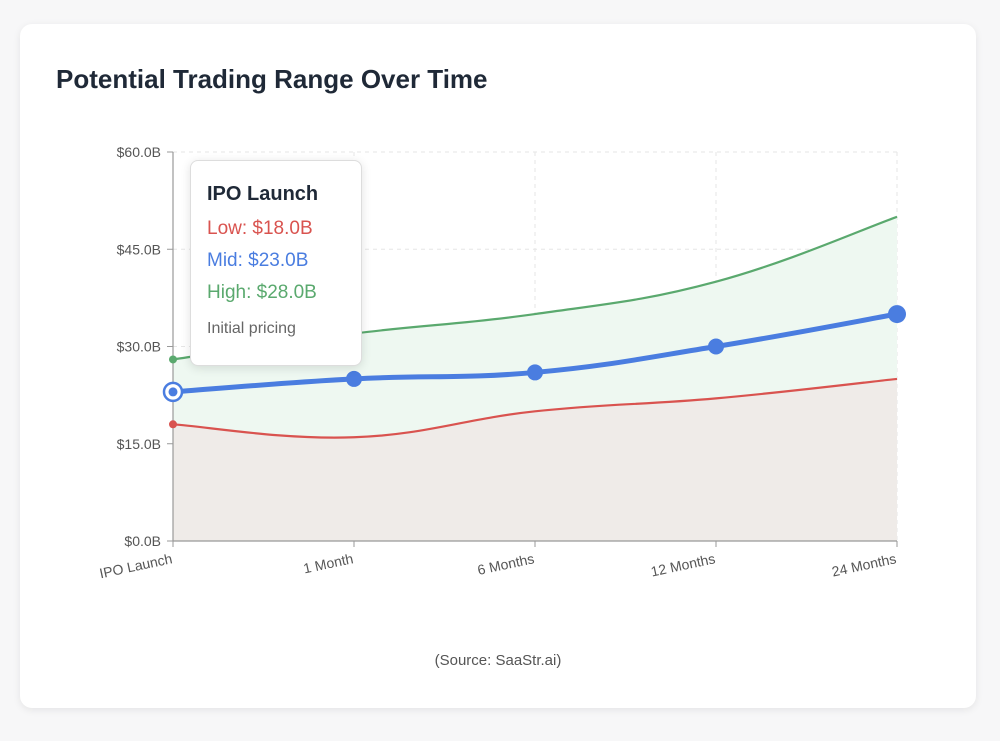  Describe the element at coordinates (136, 565) in the screenshot. I see `x-tick-label: IPO Launch` at that location.